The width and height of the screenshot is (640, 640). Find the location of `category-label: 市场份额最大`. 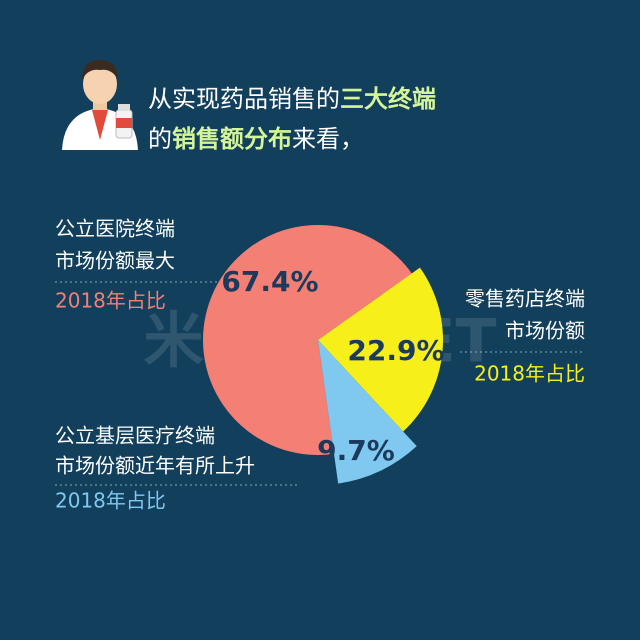

category-label: 市场份额最大 is located at coordinates (115, 261).